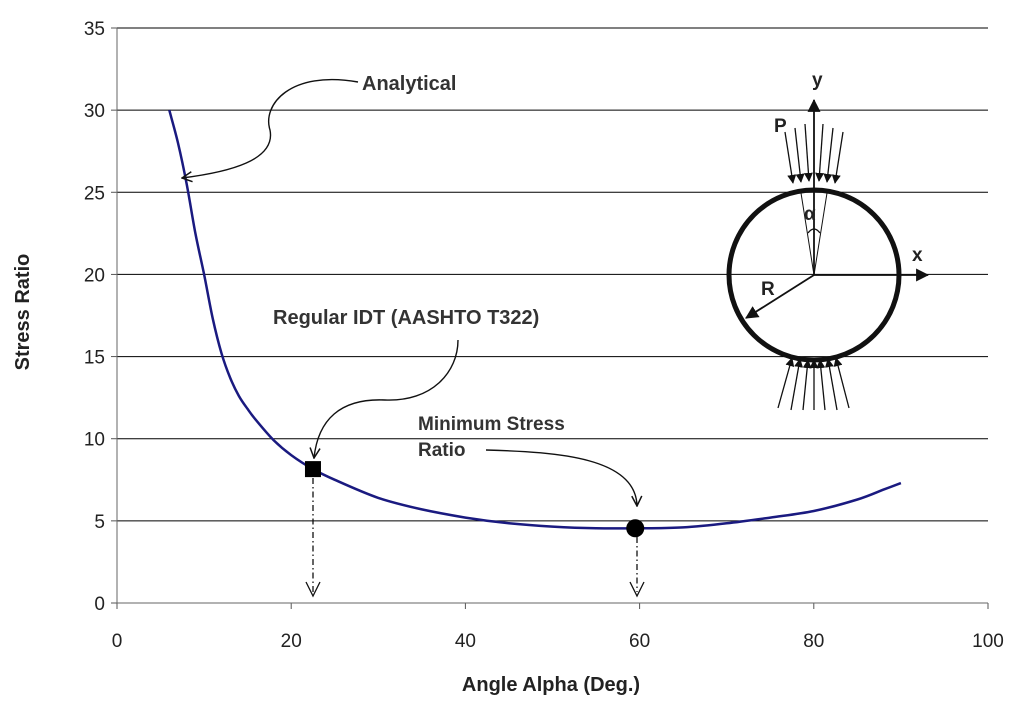  I want to click on drop-arrow-minimum, so click(637, 589).